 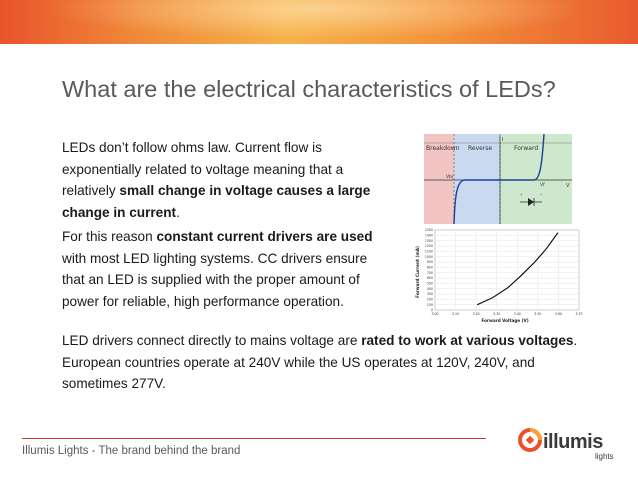 What do you see at coordinates (476, 314) in the screenshot?
I see `x-tick-label: 3.20` at bounding box center [476, 314].